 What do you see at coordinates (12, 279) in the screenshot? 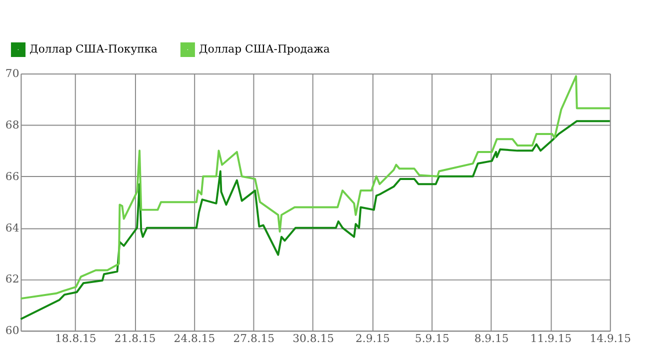
I see `y-tick-label: 62` at bounding box center [12, 279].